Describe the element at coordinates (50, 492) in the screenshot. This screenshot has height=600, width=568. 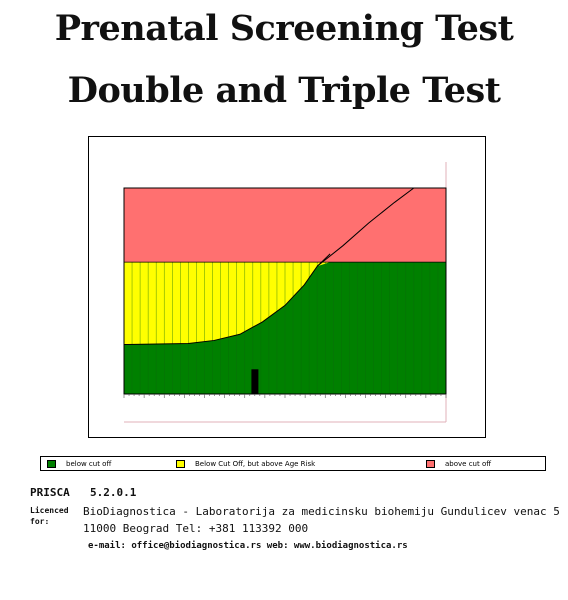
I see `software-name: PRISCA` at that location.